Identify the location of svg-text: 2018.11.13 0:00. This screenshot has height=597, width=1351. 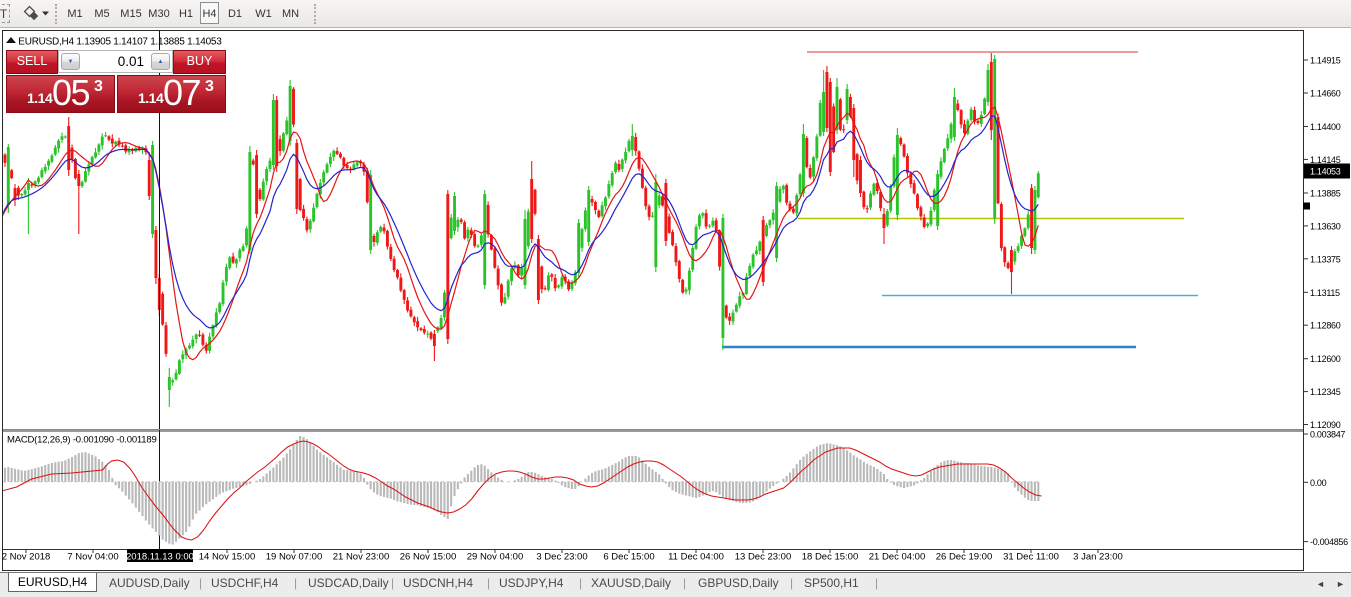
(160, 557).